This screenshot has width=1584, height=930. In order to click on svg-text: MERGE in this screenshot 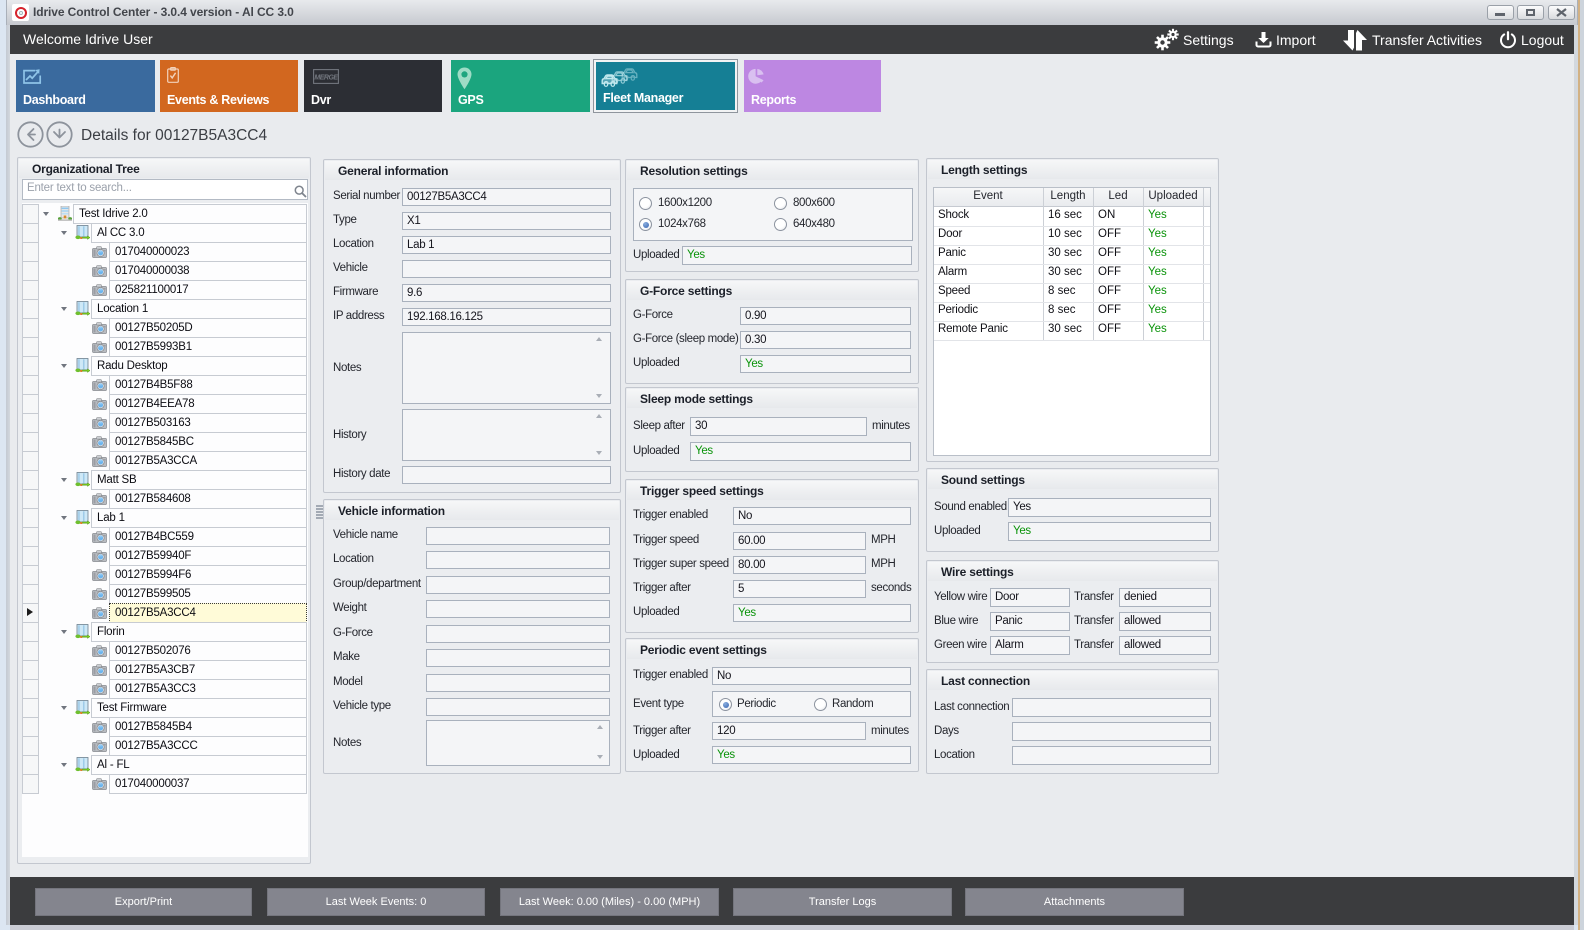, I will do `click(326, 78)`.